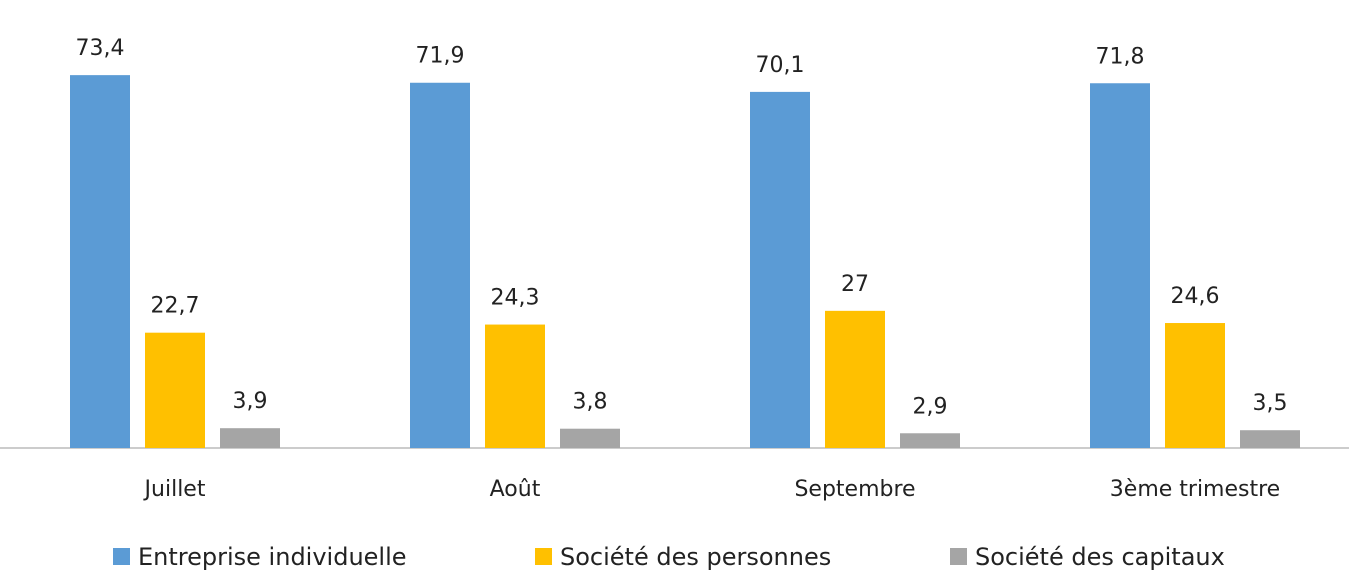 The image size is (1349, 579). Describe the element at coordinates (515, 298) in the screenshot. I see `value-label: 24,3` at that location.